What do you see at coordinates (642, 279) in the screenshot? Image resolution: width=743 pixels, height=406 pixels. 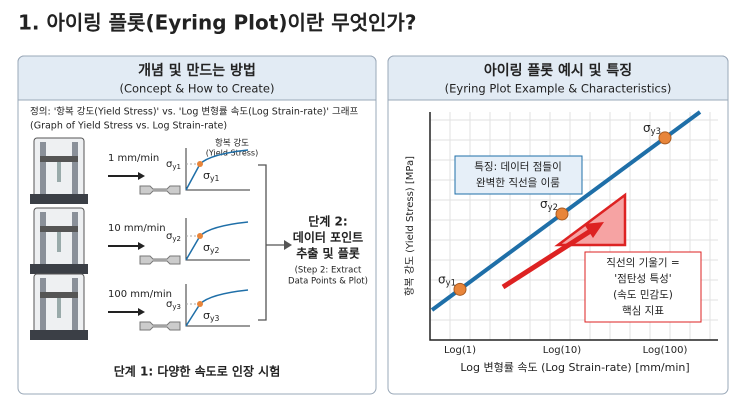 I see `slope-text: '점탄성 특성'` at bounding box center [642, 279].